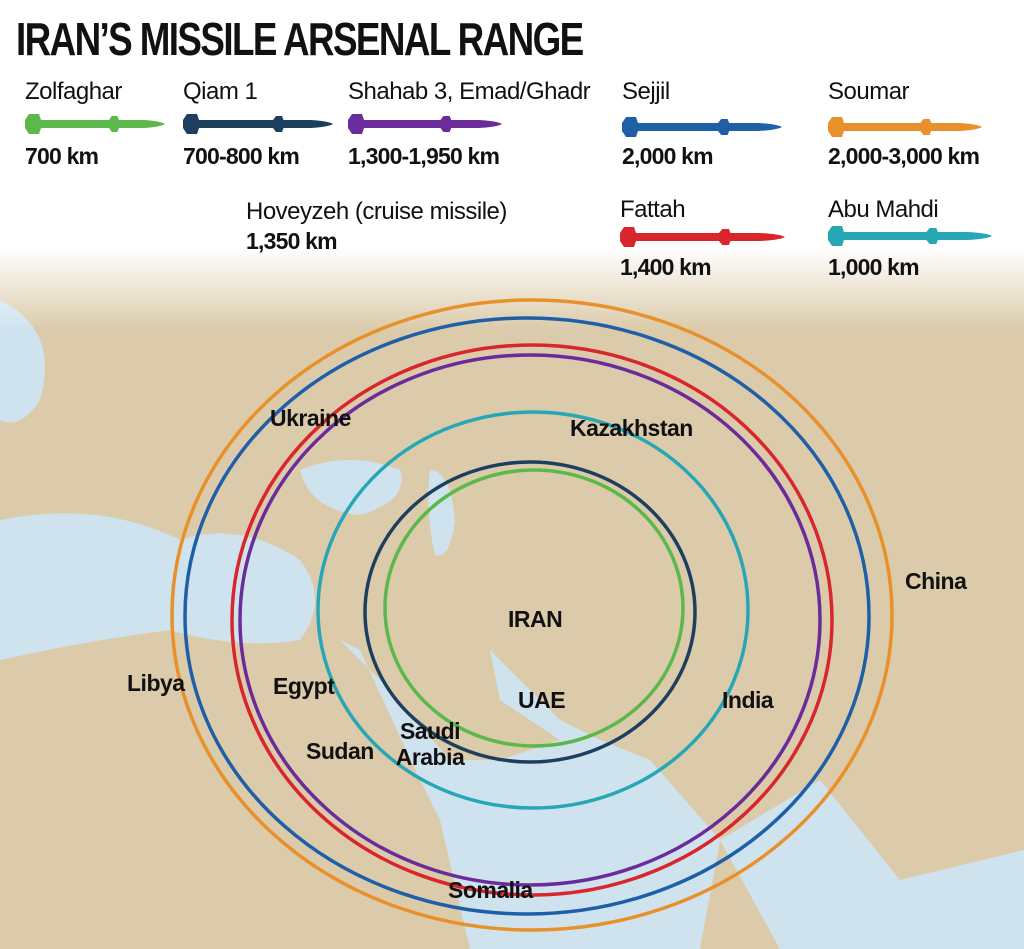 The height and width of the screenshot is (949, 1024). Describe the element at coordinates (300, 39) in the screenshot. I see `title: IRAN’S MISSILE ARSENAL RANGE` at that location.